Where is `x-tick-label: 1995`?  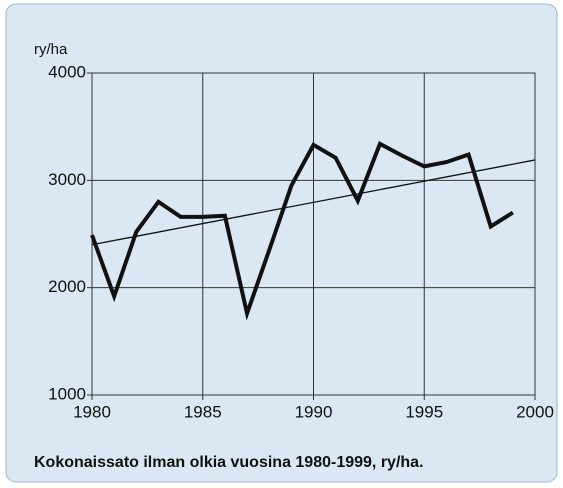 x-tick-label: 1995 is located at coordinates (424, 411).